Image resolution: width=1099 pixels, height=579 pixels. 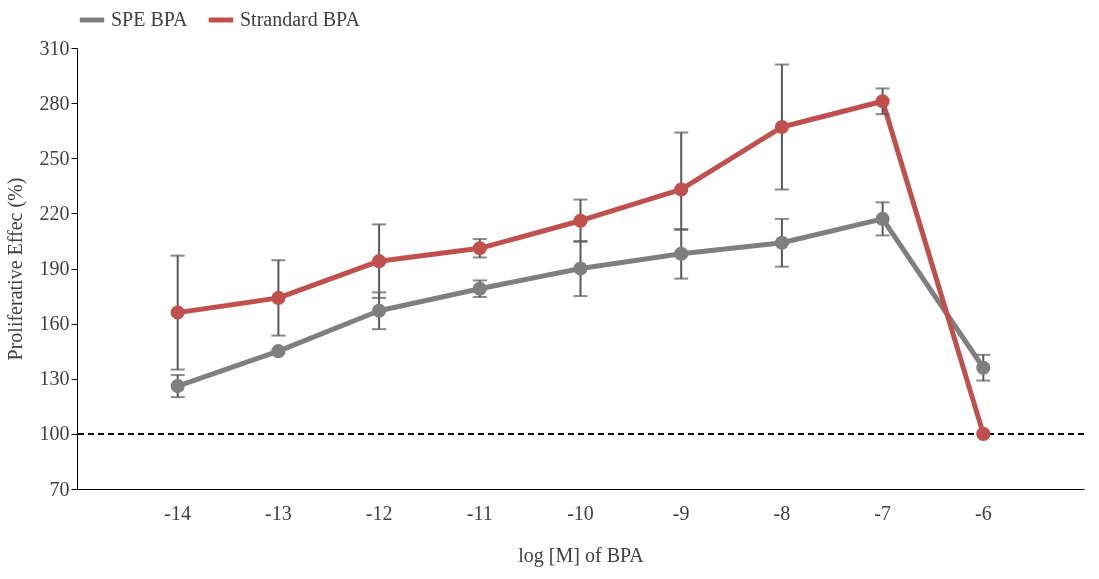 What do you see at coordinates (782, 512) in the screenshot?
I see `x-tick-label: -8` at bounding box center [782, 512].